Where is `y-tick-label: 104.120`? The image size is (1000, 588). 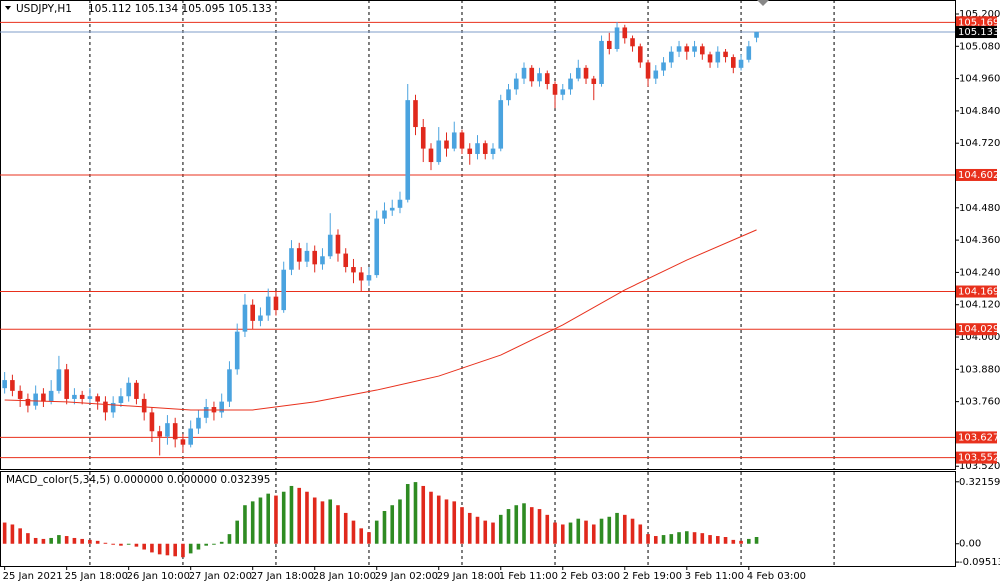
y-tick-label: 104.120 is located at coordinates (979, 305).